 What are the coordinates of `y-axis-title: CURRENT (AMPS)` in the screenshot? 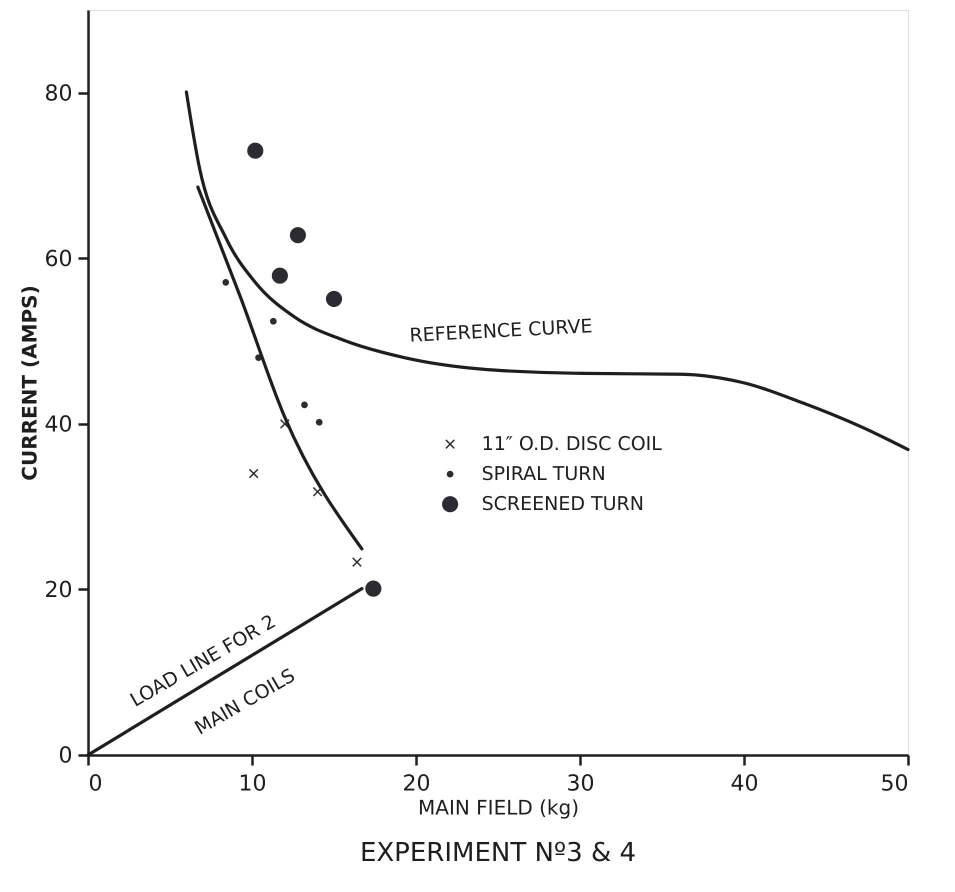 It's located at (30, 383).